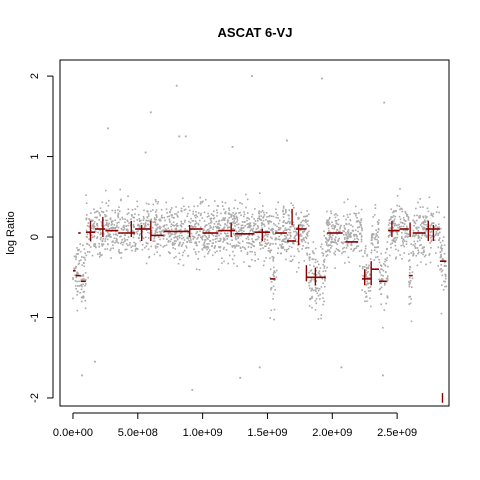  What do you see at coordinates (397, 433) in the screenshot?
I see `x-tick-label: 2.5e+09` at bounding box center [397, 433].